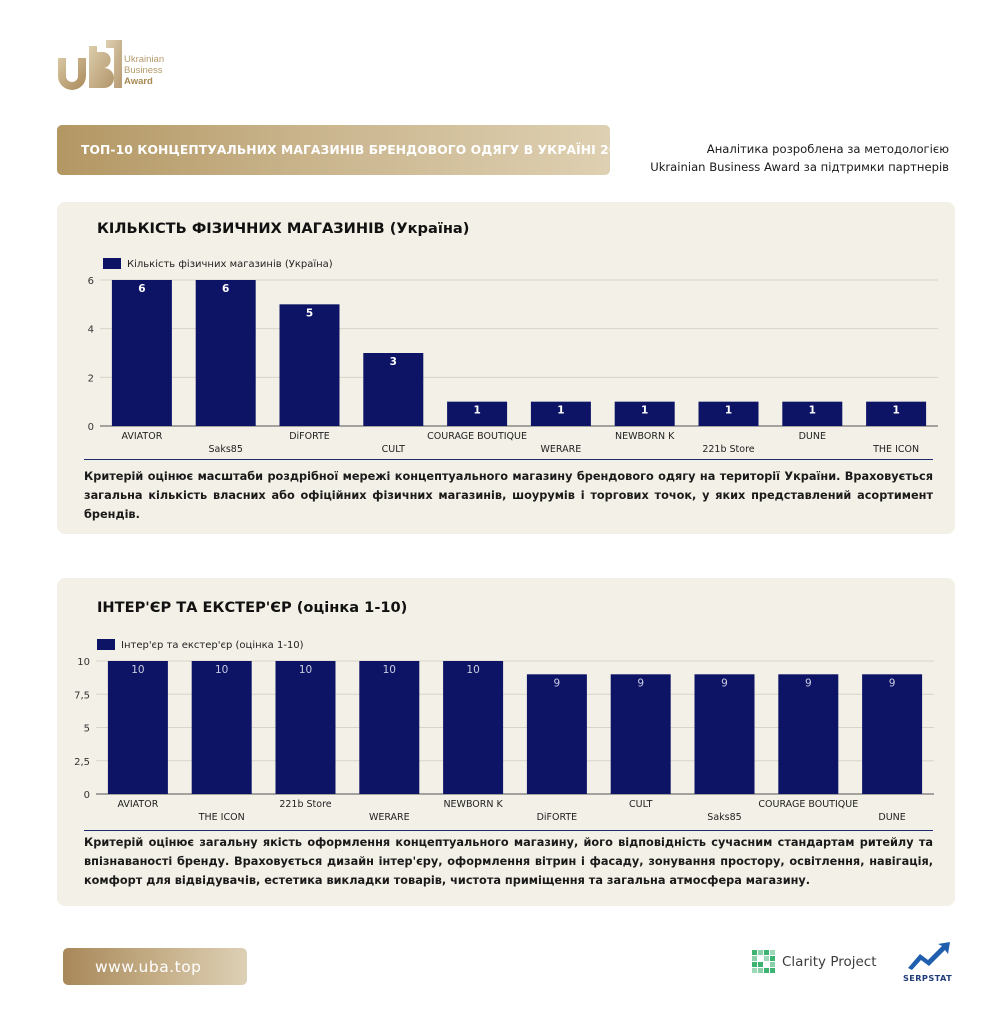 The width and height of the screenshot is (1004, 1024). What do you see at coordinates (83, 662) in the screenshot?
I see `y-tick-label: 10` at bounding box center [83, 662].